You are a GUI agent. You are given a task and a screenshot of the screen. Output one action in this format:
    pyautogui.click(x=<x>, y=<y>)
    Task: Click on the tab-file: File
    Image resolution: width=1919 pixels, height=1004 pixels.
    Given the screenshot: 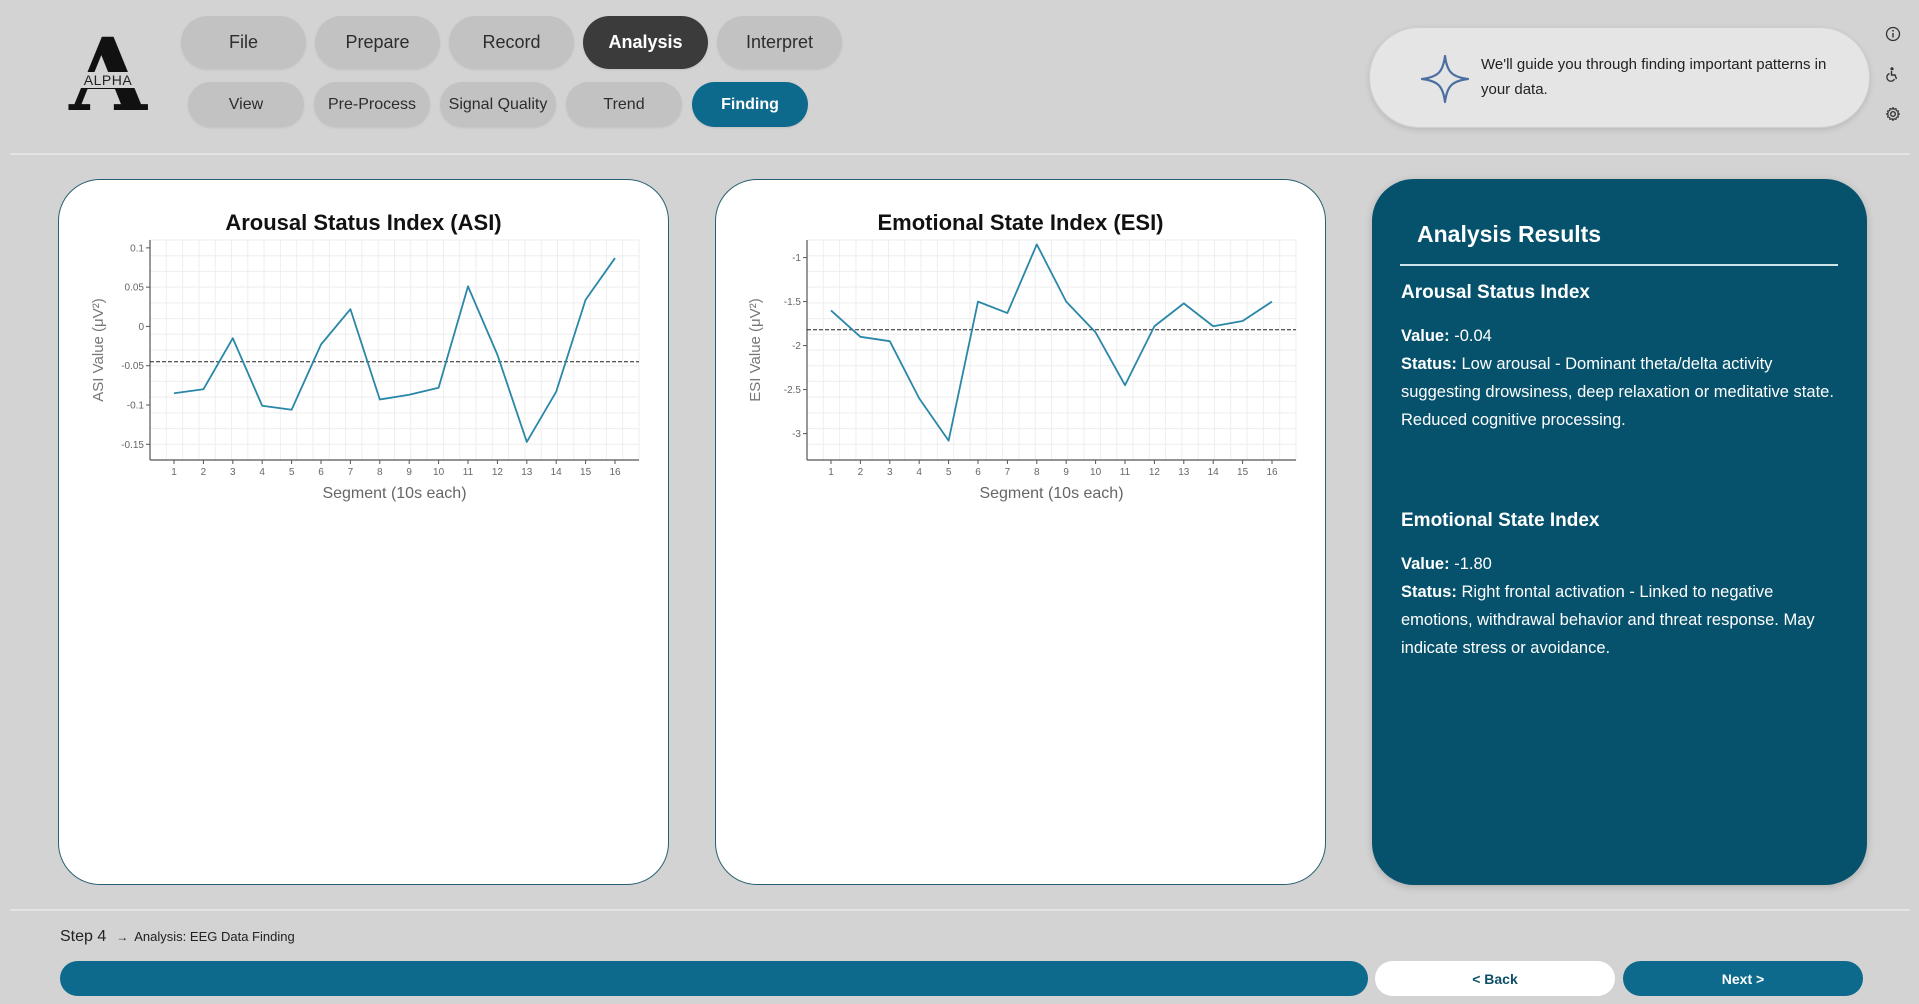 What is the action you would take?
    pyautogui.click(x=243, y=42)
    